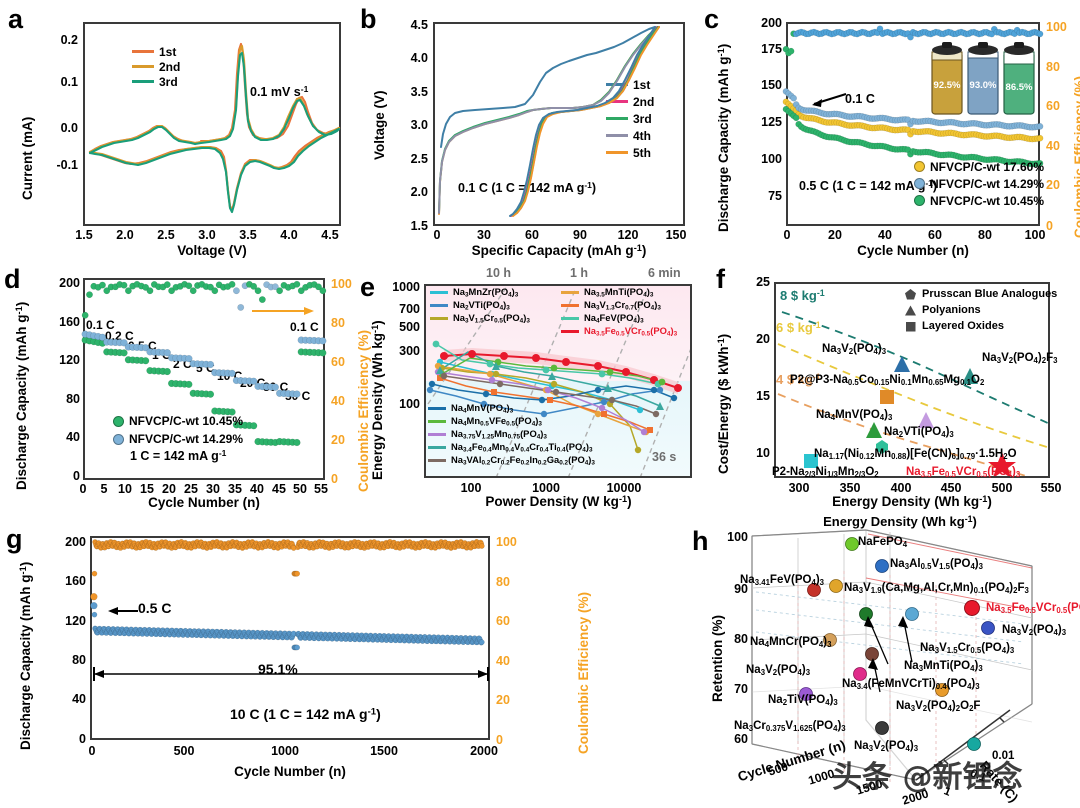 This screenshot has height=808, width=1080. Describe the element at coordinates (911, 684) in the screenshot. I see `panel-h-label-na34femnvcrti: Na3.4(FeMnVCrTi)0.4(PO4)3` at that location.